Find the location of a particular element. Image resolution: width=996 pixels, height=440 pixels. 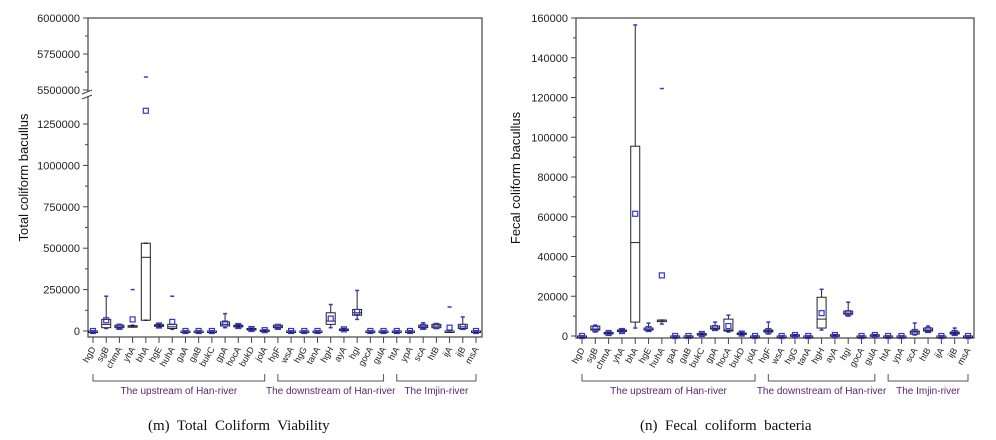

y-tick-label: 140000 is located at coordinates (549, 59).